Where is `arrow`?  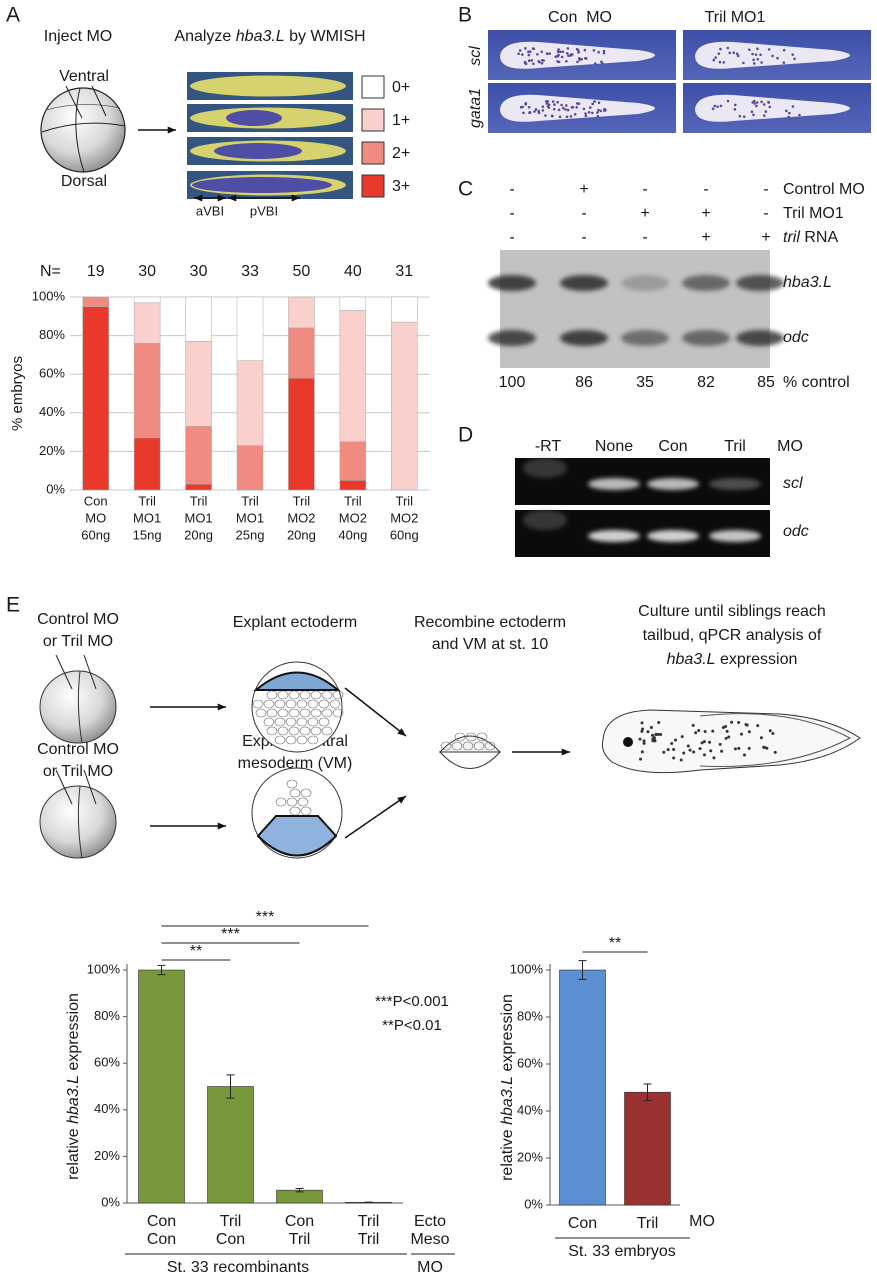 arrow is located at coordinates (375, 712).